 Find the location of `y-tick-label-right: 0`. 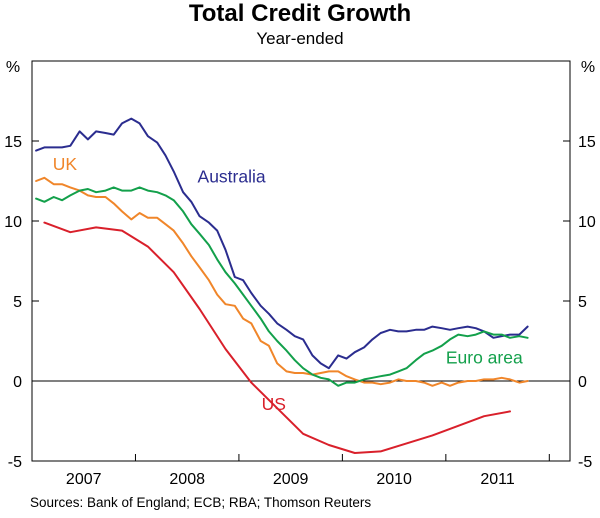

y-tick-label-right: 0 is located at coordinates (582, 382).